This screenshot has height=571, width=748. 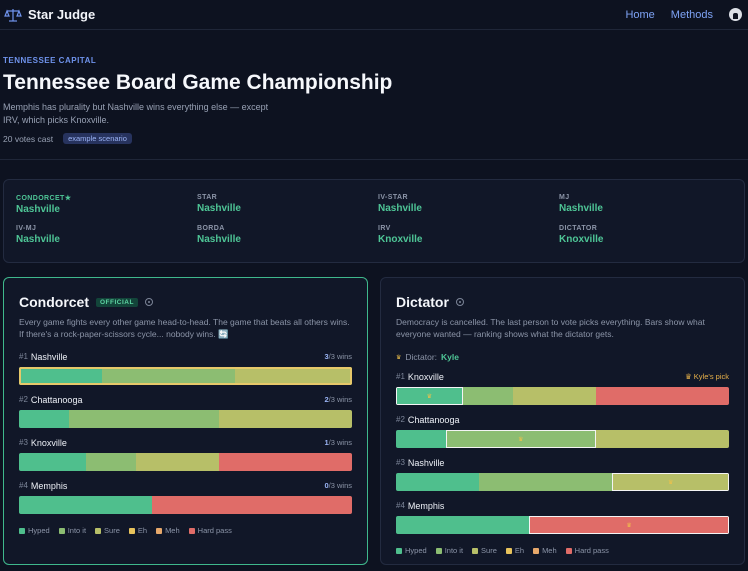 I want to click on summary-item: STAR Nashville, so click(x=287, y=209).